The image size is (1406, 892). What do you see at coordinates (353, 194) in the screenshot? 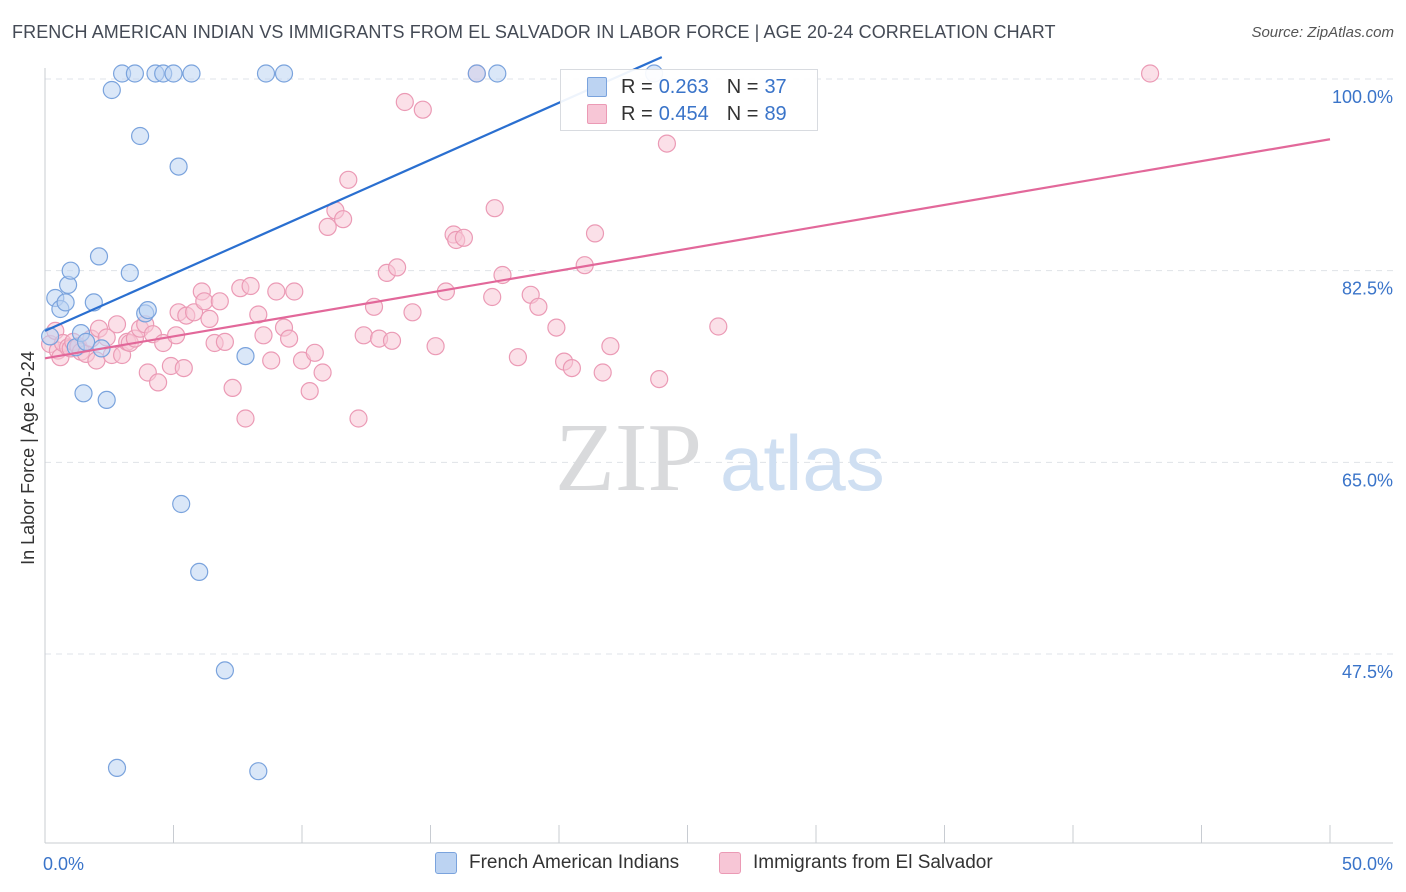
I see `trend-line-french-american-indians` at bounding box center [353, 194].